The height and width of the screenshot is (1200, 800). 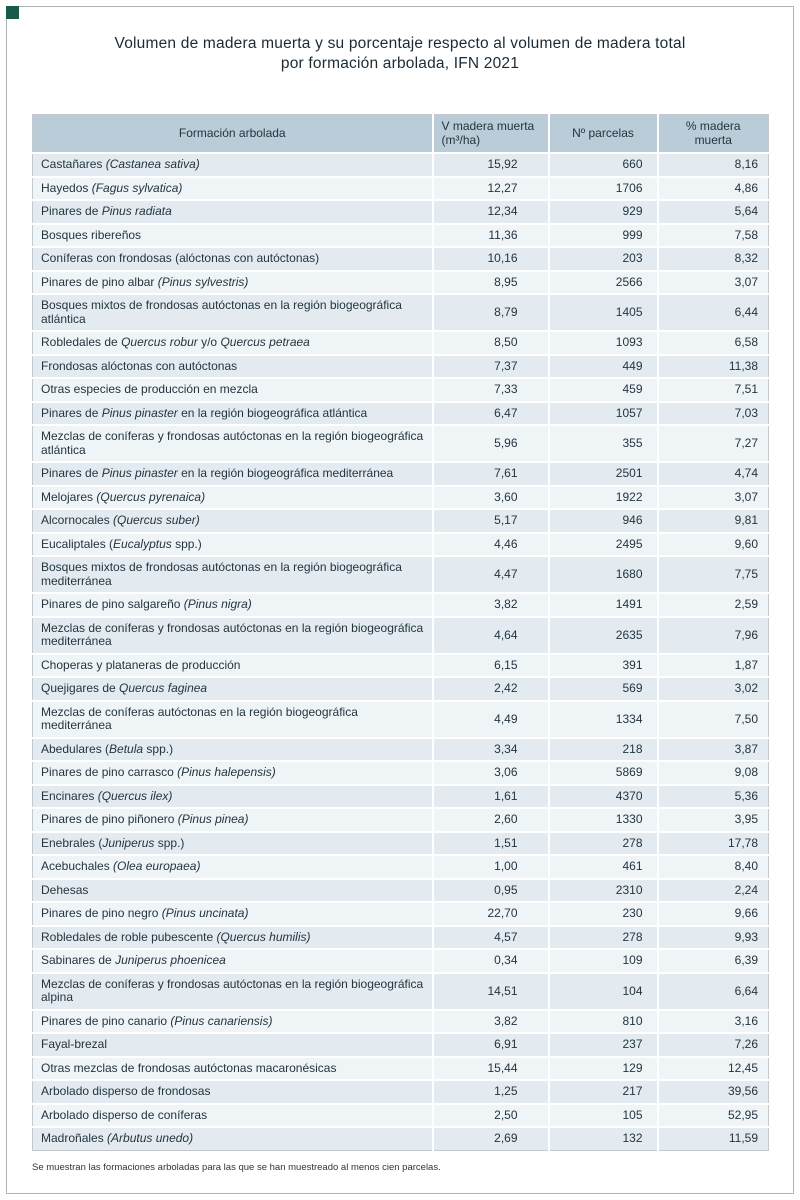 What do you see at coordinates (491, 890) in the screenshot?
I see `v-madera-muerta-cell: 0,95` at bounding box center [491, 890].